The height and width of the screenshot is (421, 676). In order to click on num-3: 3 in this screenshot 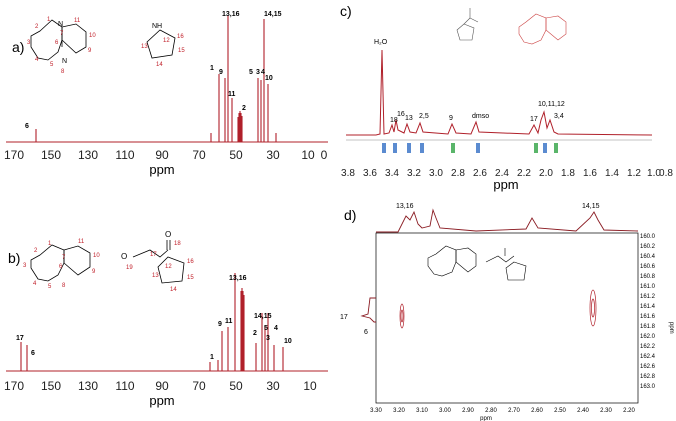, I will do `click(29, 43)`.